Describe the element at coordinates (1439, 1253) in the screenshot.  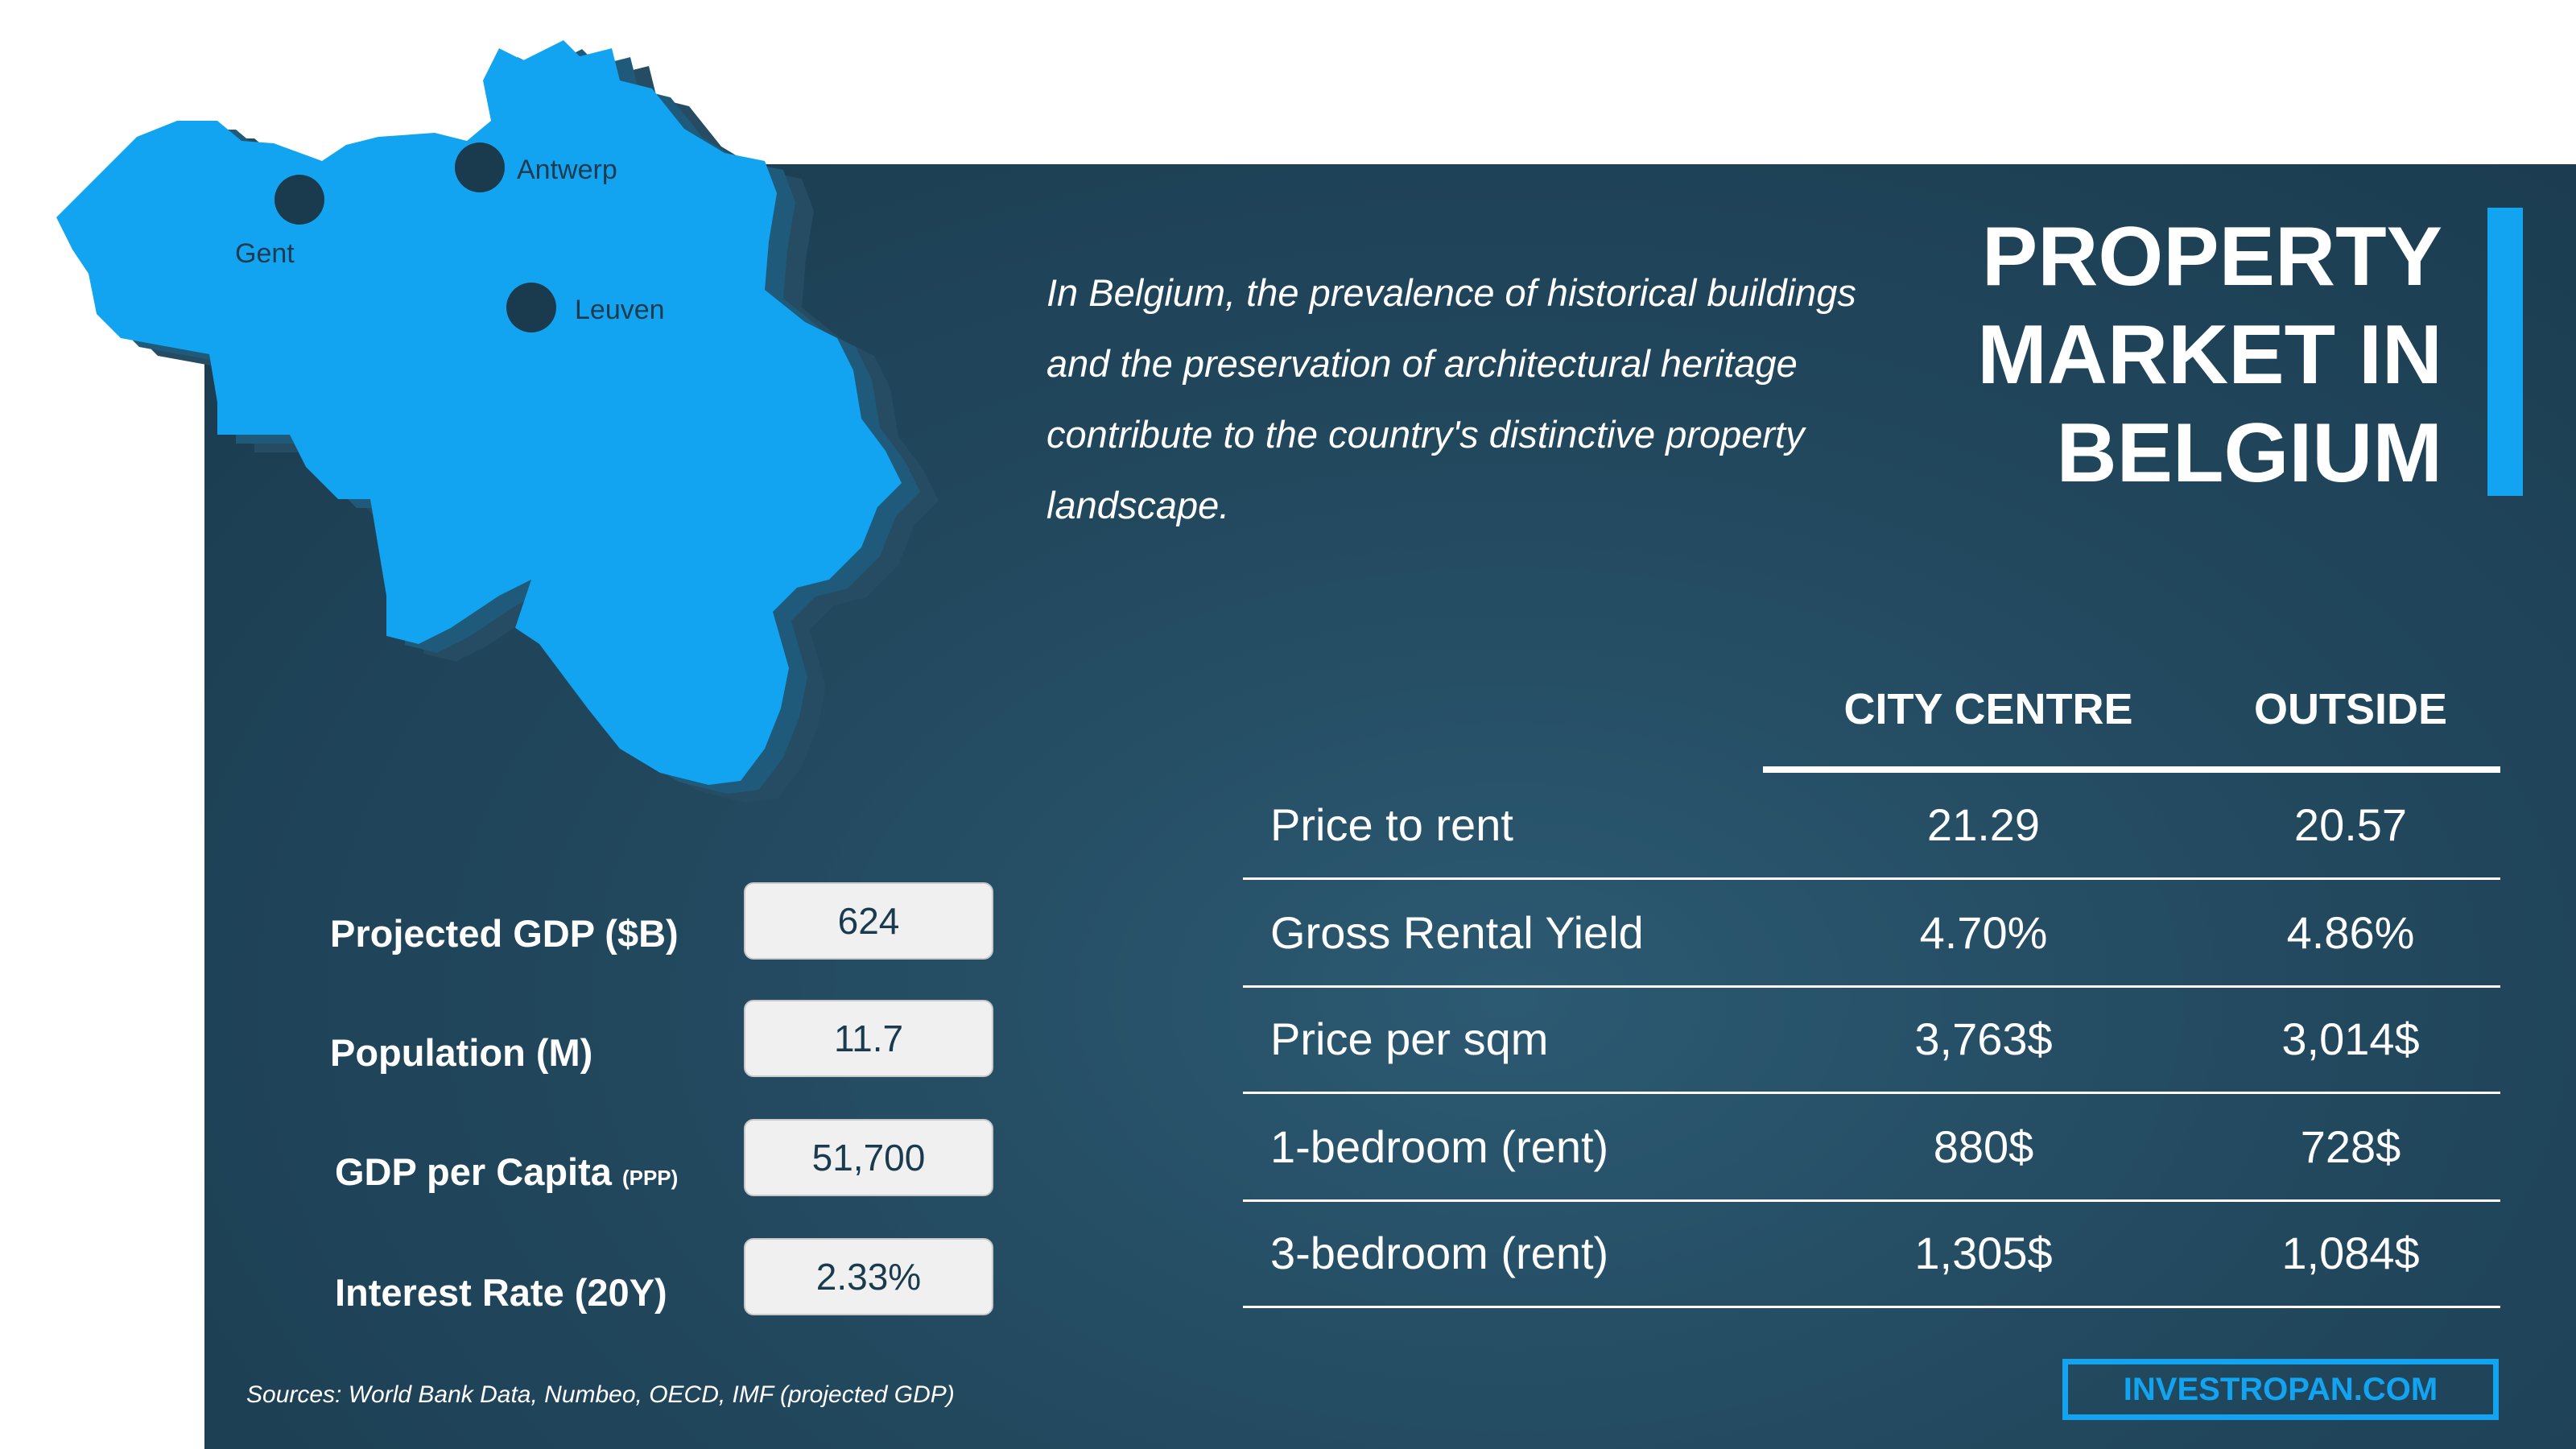
I see `row-label: 3-bedroom (rent)` at that location.